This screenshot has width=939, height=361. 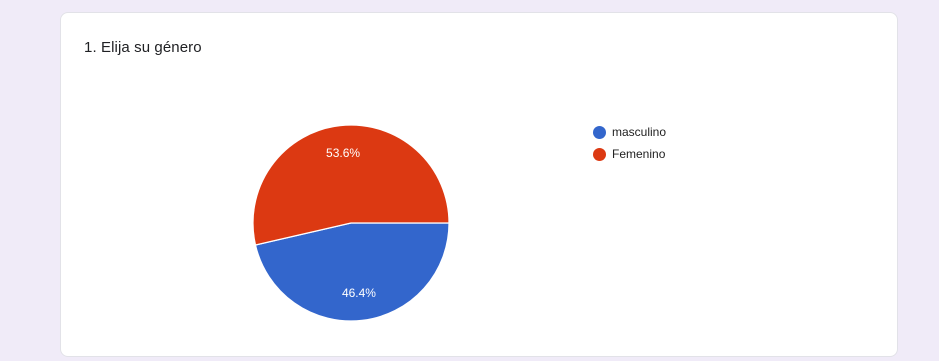 I want to click on pie-slice-femenino, so click(x=351, y=185).